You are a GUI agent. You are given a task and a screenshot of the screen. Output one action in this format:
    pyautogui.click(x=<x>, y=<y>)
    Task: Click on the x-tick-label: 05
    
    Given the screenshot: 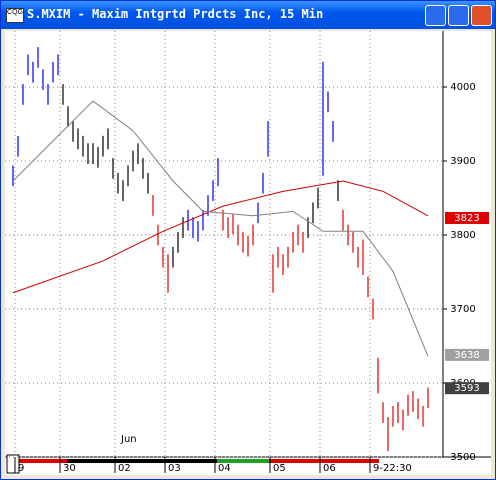 What is the action you would take?
    pyautogui.click(x=279, y=468)
    